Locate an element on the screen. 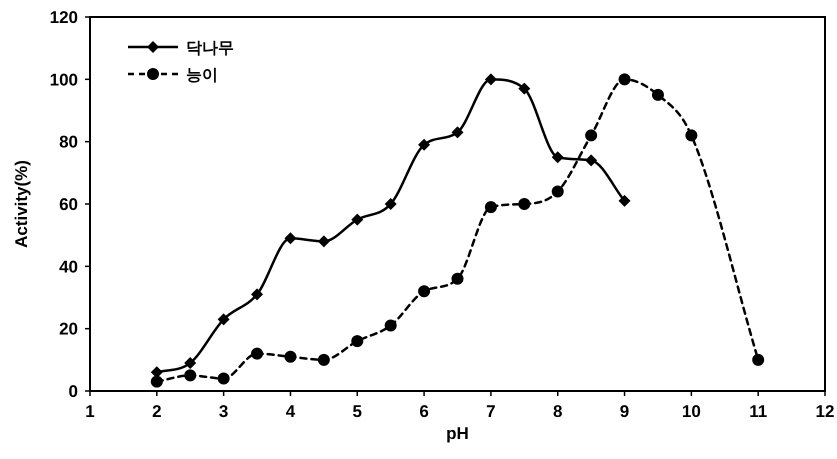 This screenshot has height=459, width=837. x-tick-label: 6 is located at coordinates (424, 411).